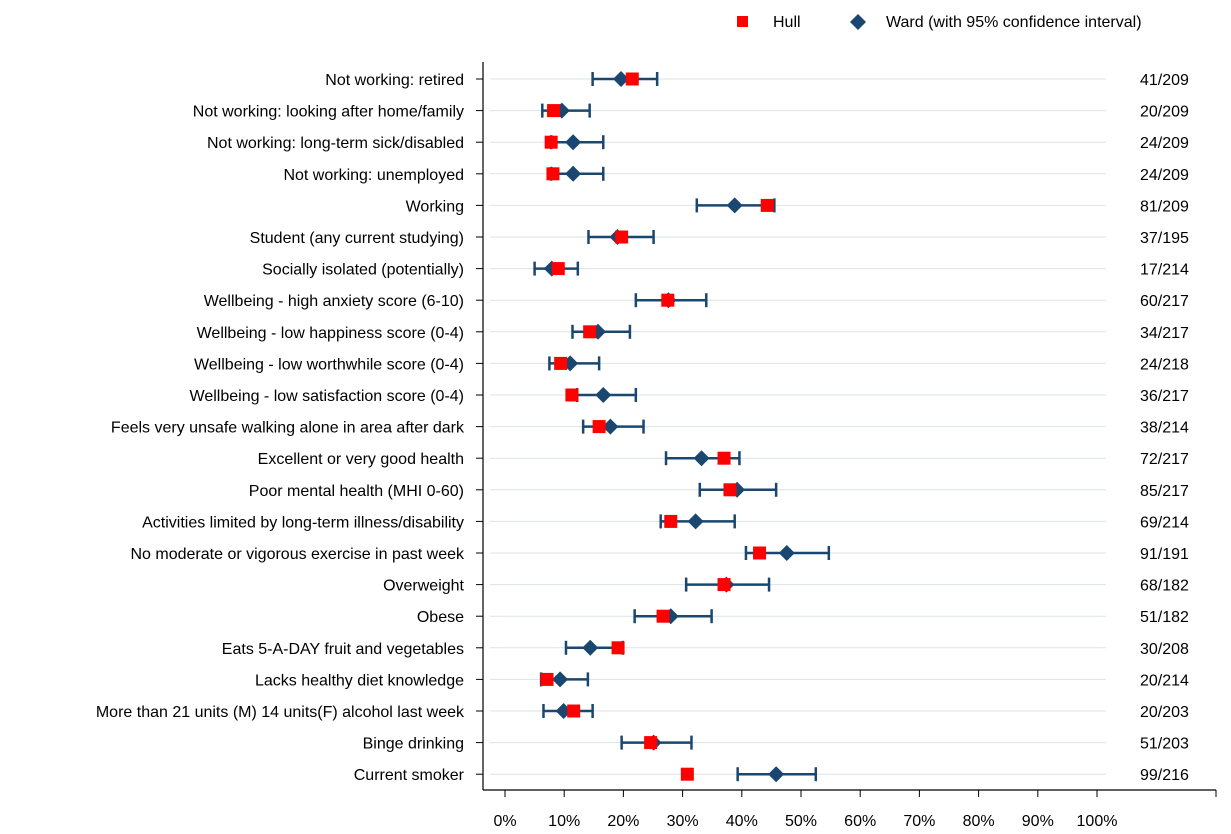 Image resolution: width=1231 pixels, height=834 pixels. I want to click on x-tick-label: 100%, so click(1097, 821).